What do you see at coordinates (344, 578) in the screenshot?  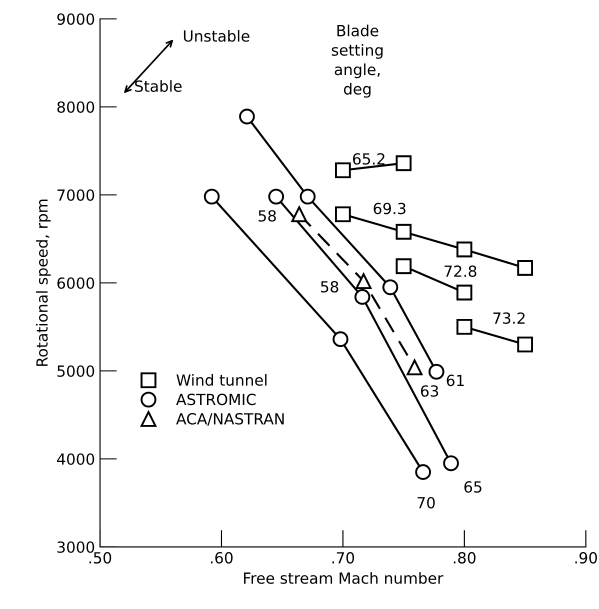 I see `x-axis-title: Free stream Mach number` at bounding box center [344, 578].